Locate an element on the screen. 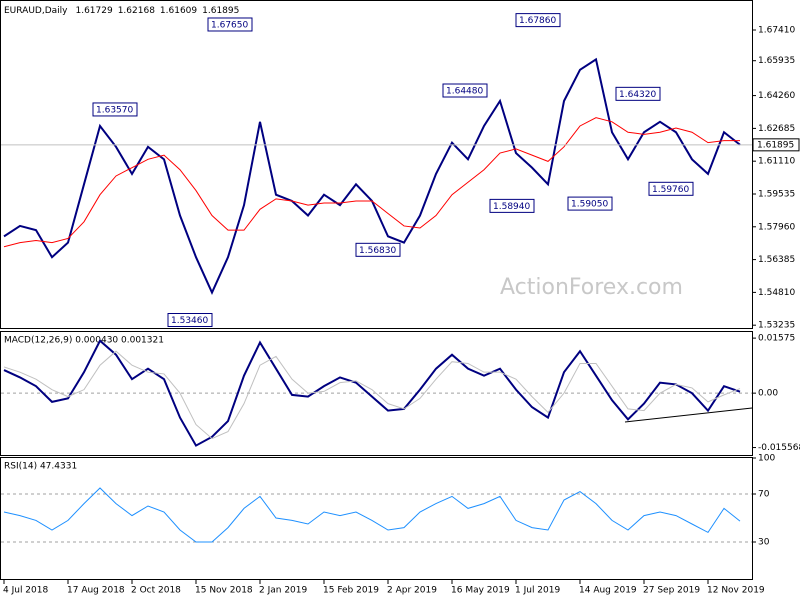 The width and height of the screenshot is (800, 600). y-tick-label: 1.67410 is located at coordinates (776, 30).